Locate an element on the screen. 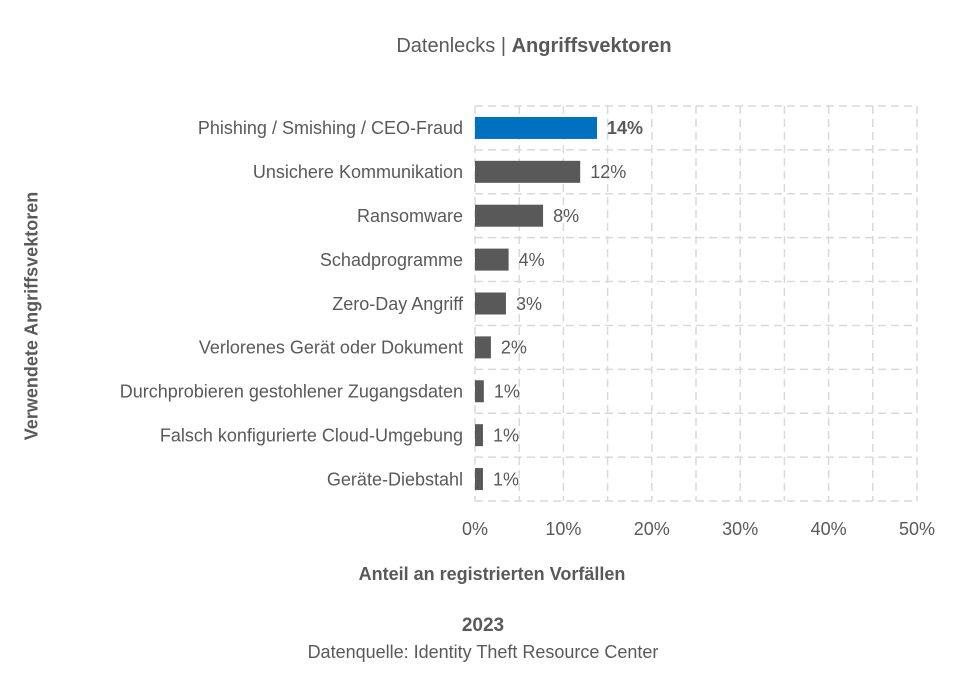  x-tick-label: 30% is located at coordinates (740, 529).